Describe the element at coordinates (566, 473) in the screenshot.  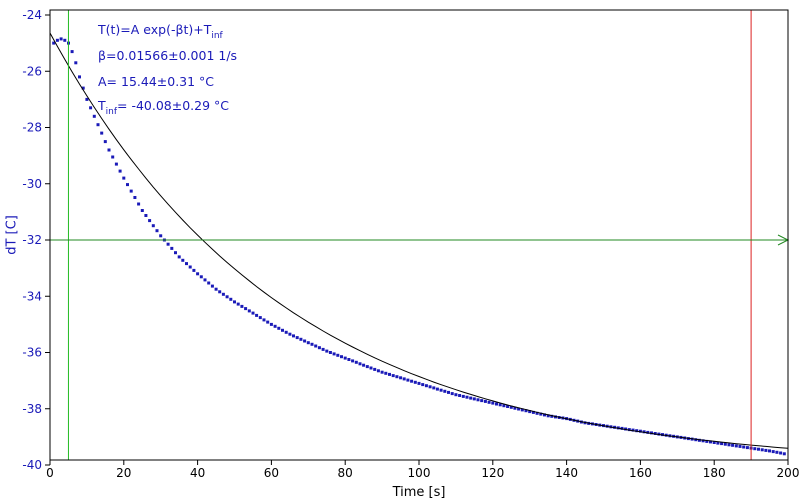
I see `x-tick-label: 140` at that location.